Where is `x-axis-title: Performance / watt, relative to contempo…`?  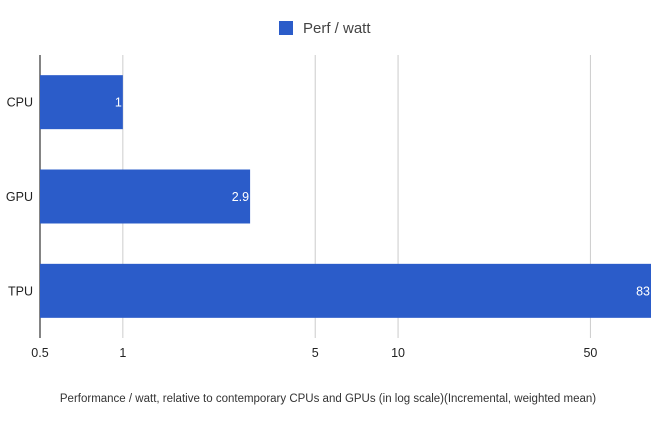
x-axis-title: Performance / watt, relative to contempo… is located at coordinates (328, 399).